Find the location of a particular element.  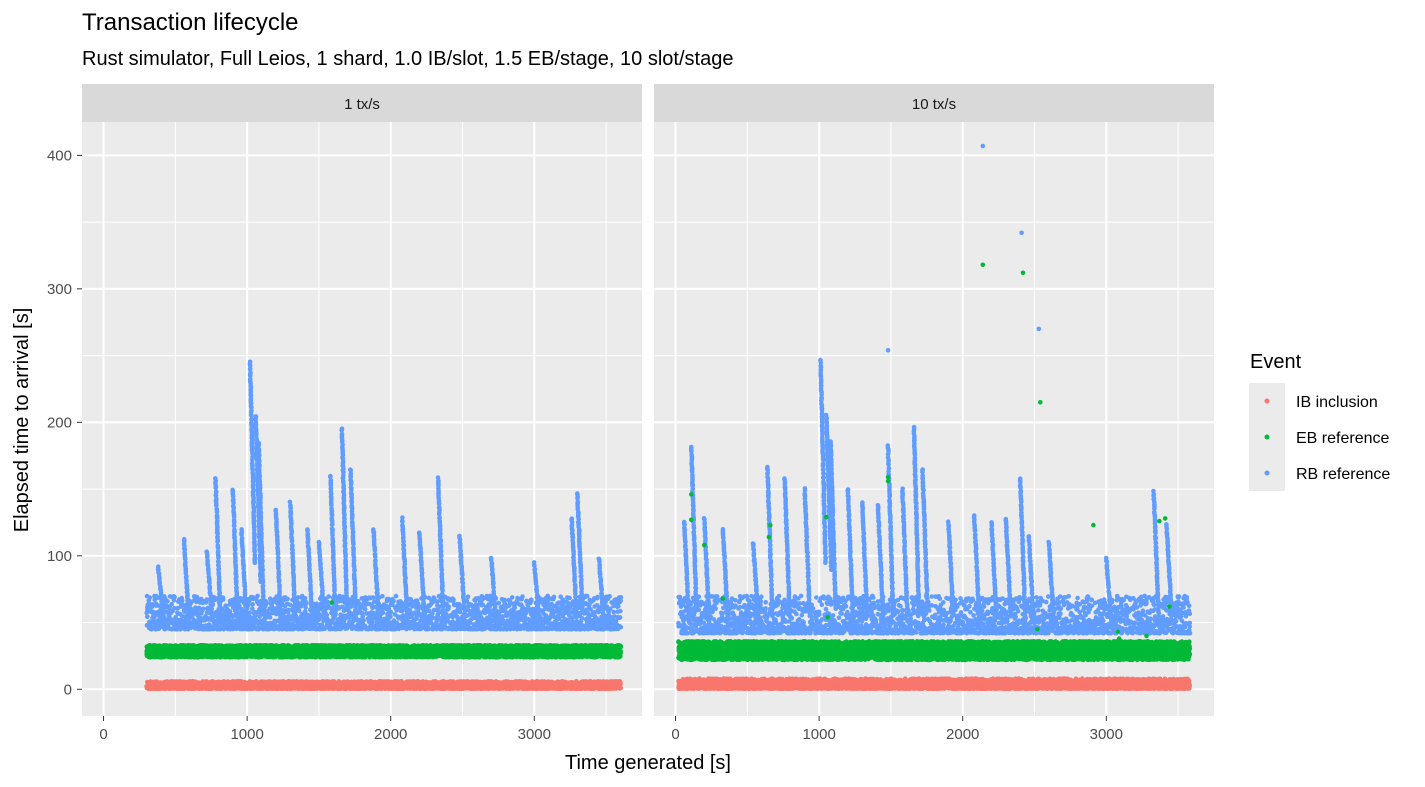

facet-strip is located at coordinates (362, 103).